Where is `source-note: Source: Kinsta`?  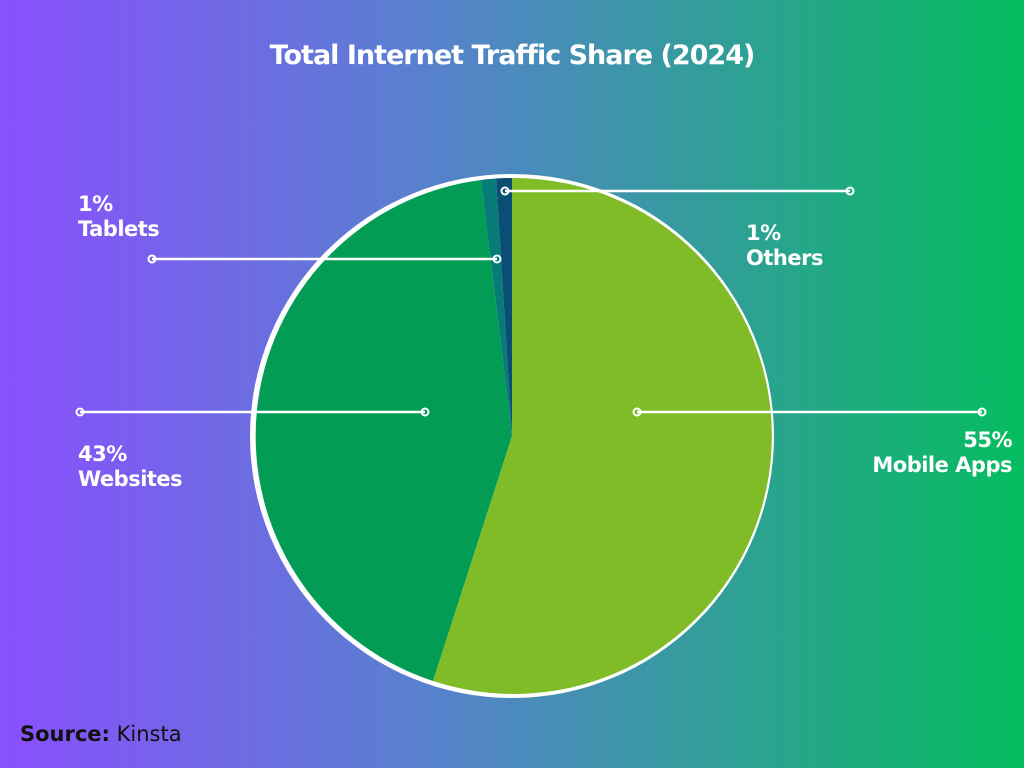
source-note: Source: Kinsta is located at coordinates (101, 734).